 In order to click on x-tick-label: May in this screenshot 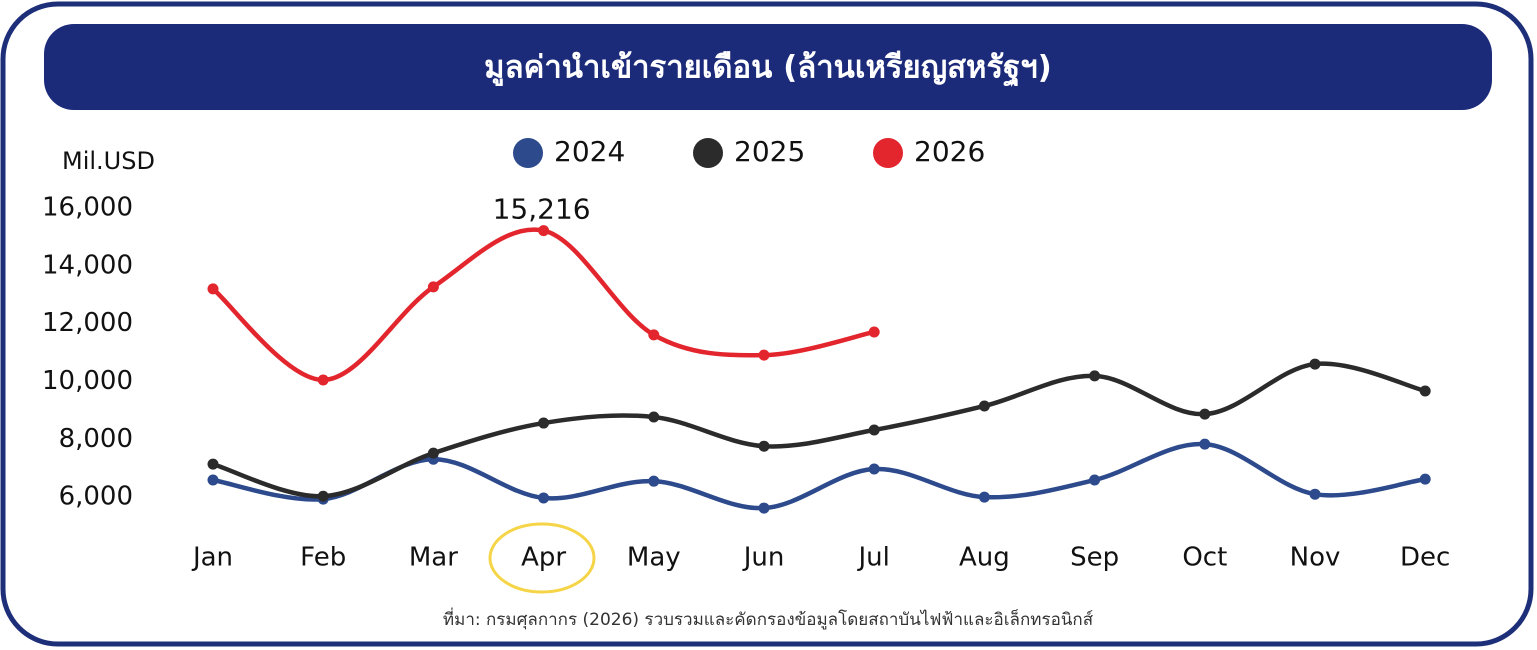, I will do `click(654, 558)`.